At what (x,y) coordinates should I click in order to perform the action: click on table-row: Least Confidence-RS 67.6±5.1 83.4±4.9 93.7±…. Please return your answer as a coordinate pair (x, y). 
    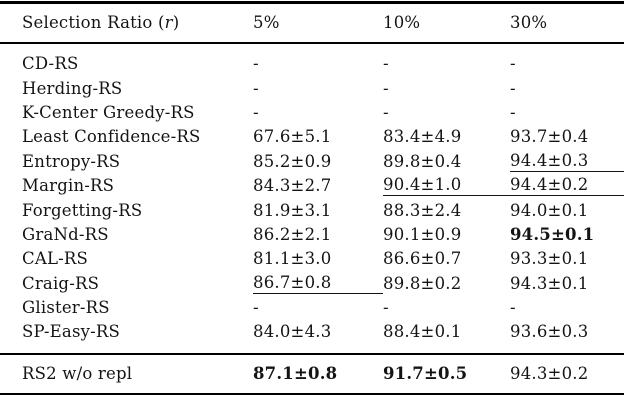
    Looking at the image, I should click on (312, 137).